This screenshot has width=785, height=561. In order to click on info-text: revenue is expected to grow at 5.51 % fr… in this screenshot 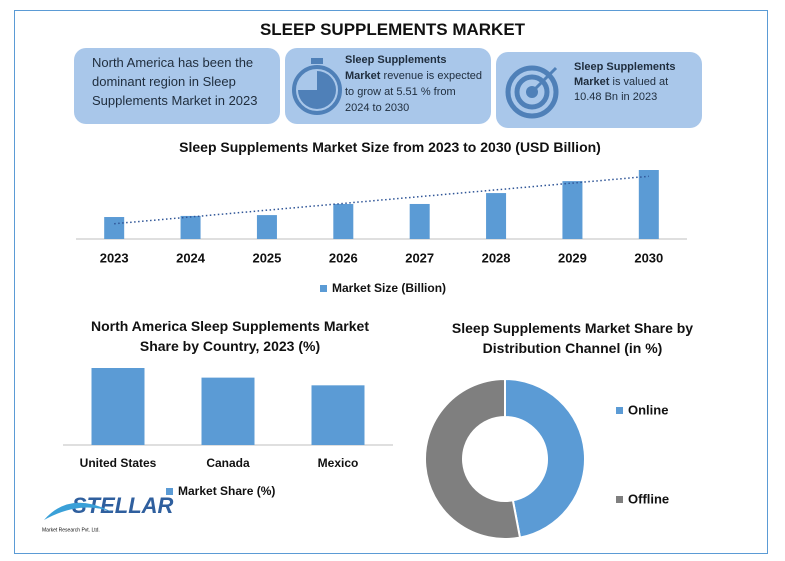, I will do `click(413, 92)`.